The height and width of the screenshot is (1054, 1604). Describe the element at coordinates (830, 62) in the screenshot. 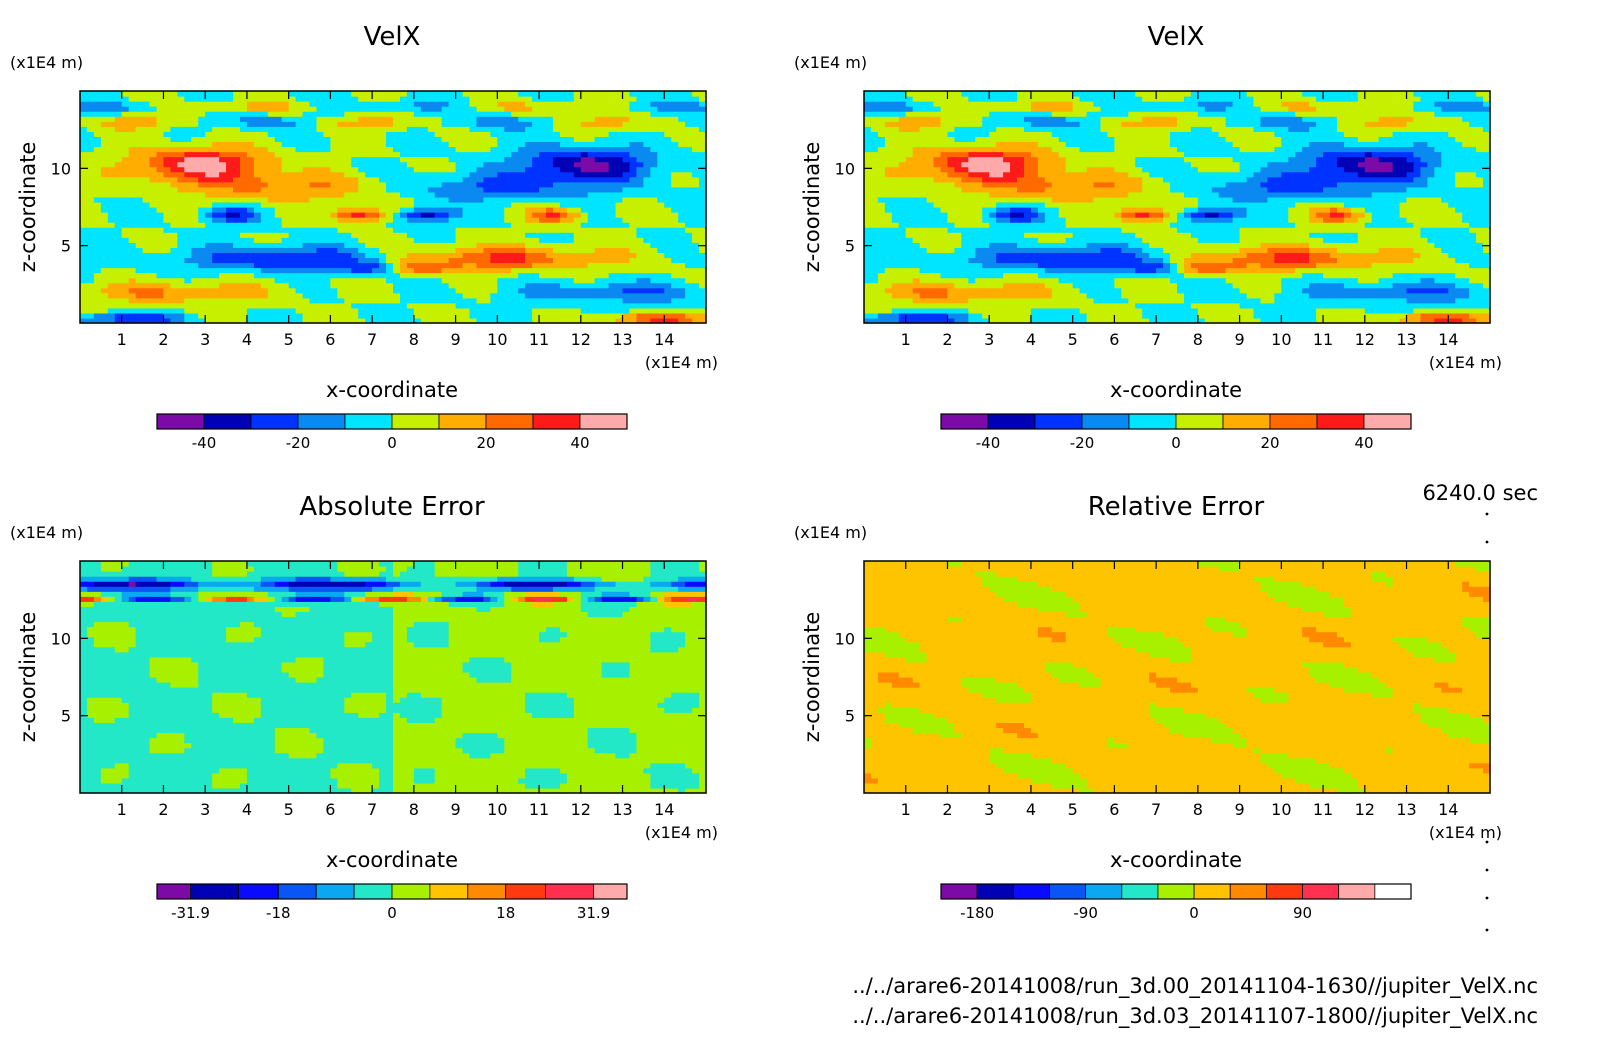

I see `y-unit-label: (x1E4 m)` at that location.